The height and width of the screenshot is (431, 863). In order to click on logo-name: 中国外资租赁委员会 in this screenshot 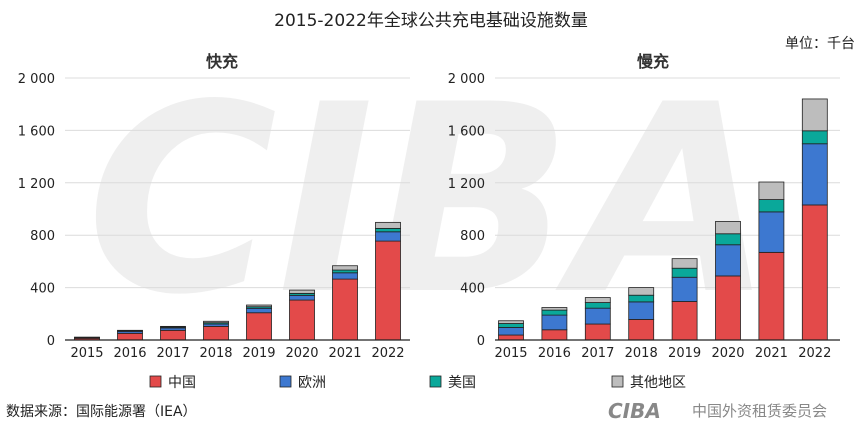, I will do `click(759, 411)`.